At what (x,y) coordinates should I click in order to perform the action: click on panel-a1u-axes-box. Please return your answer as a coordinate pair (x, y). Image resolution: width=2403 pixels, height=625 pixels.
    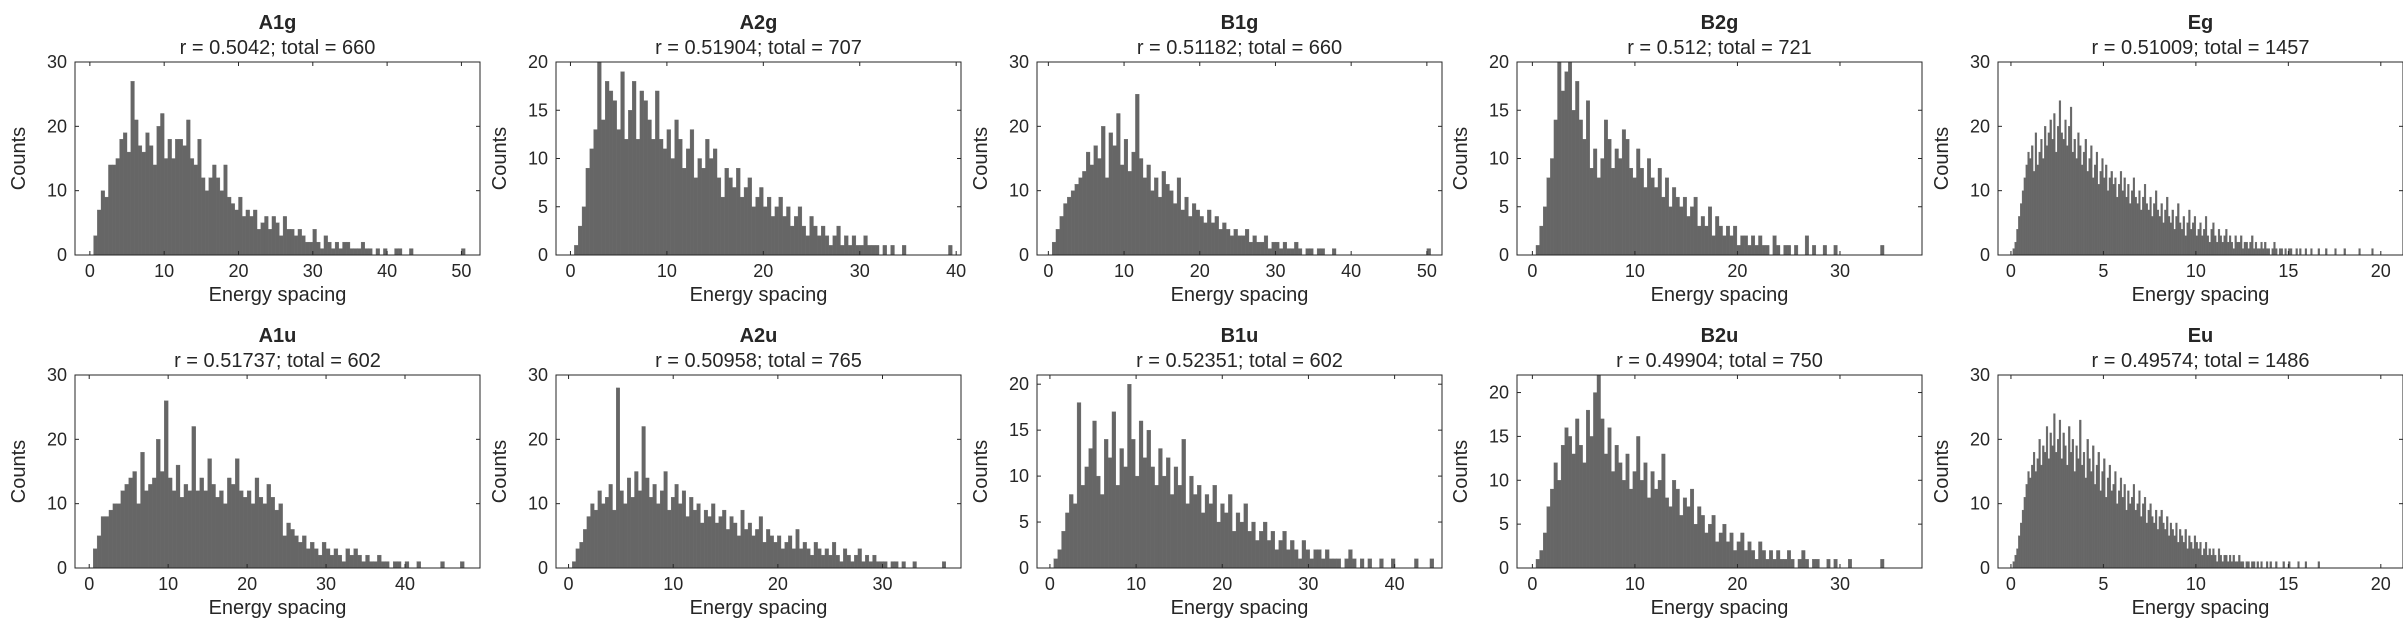
    Looking at the image, I should click on (277, 471).